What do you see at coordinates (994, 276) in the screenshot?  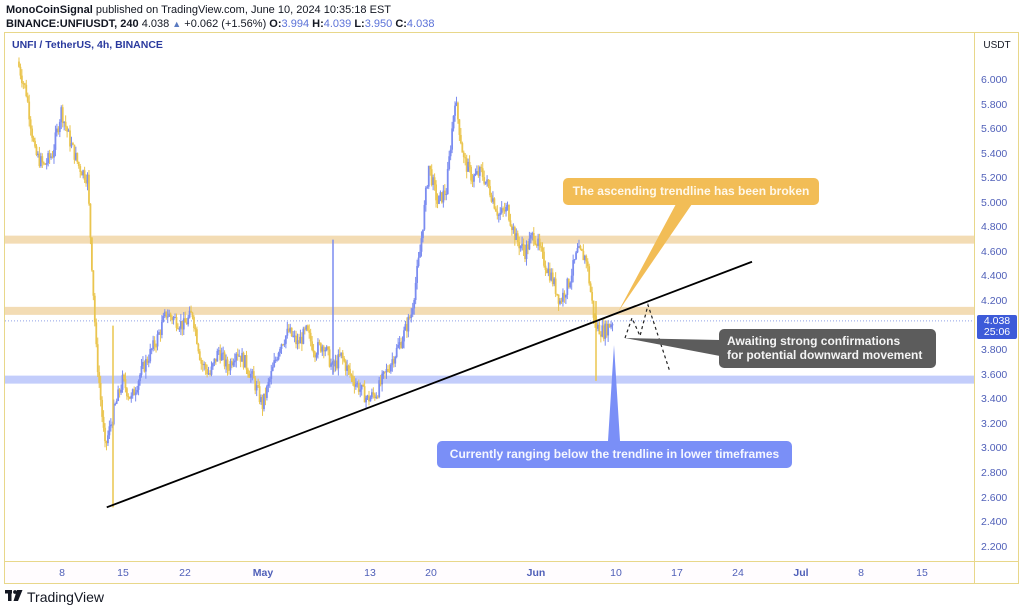 I see `price-tick: 4.400` at bounding box center [994, 276].